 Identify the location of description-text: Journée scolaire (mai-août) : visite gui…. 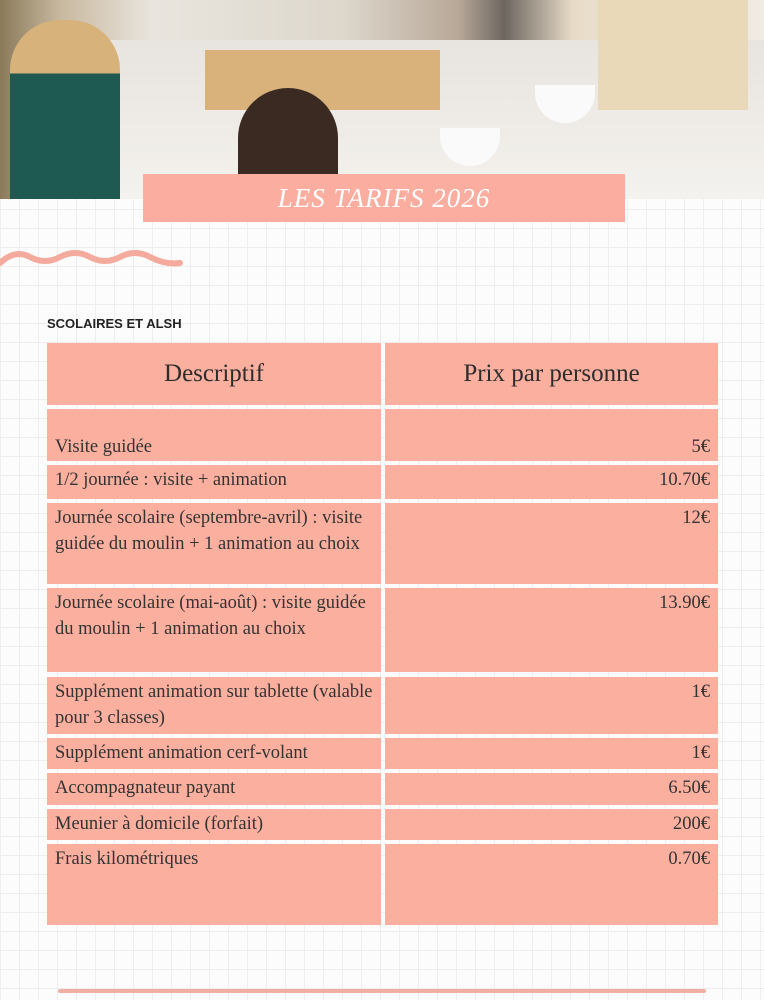
(210, 616).